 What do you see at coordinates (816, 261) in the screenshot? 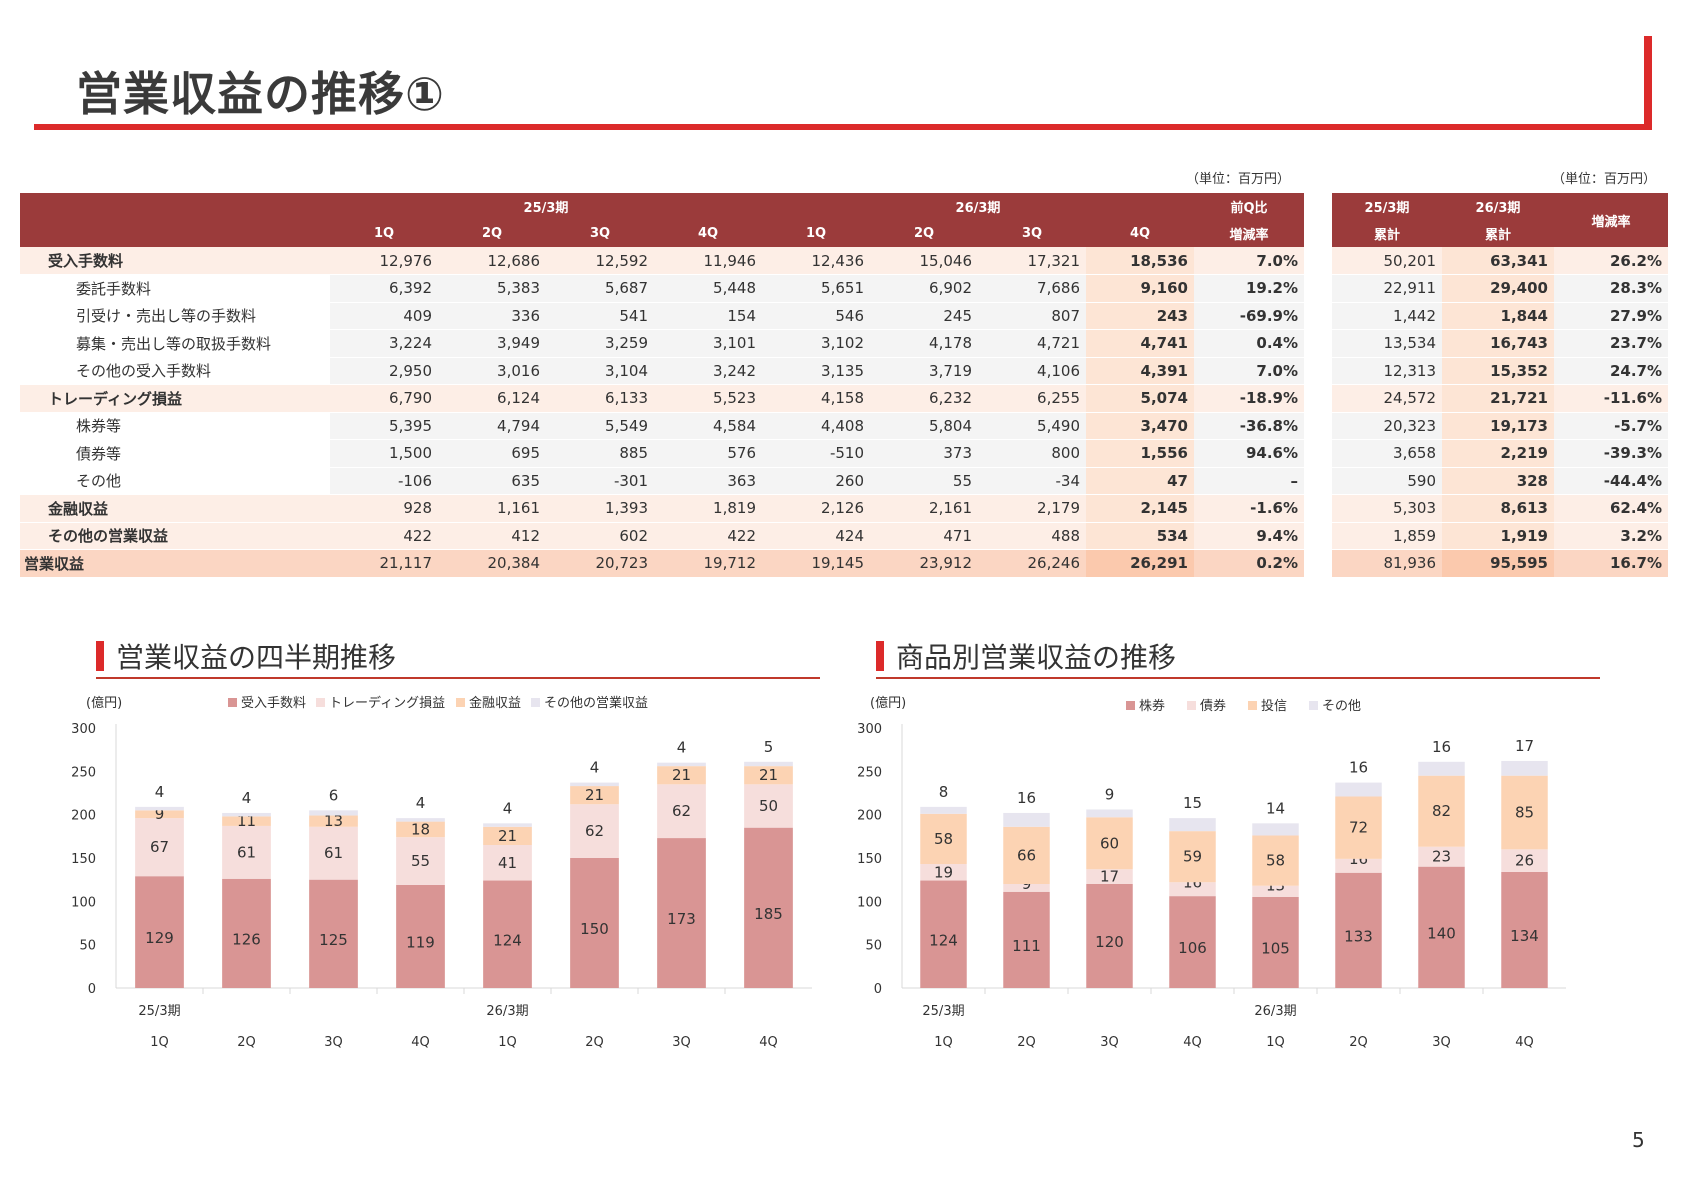
I see `cell-value: 12,436` at bounding box center [816, 261].